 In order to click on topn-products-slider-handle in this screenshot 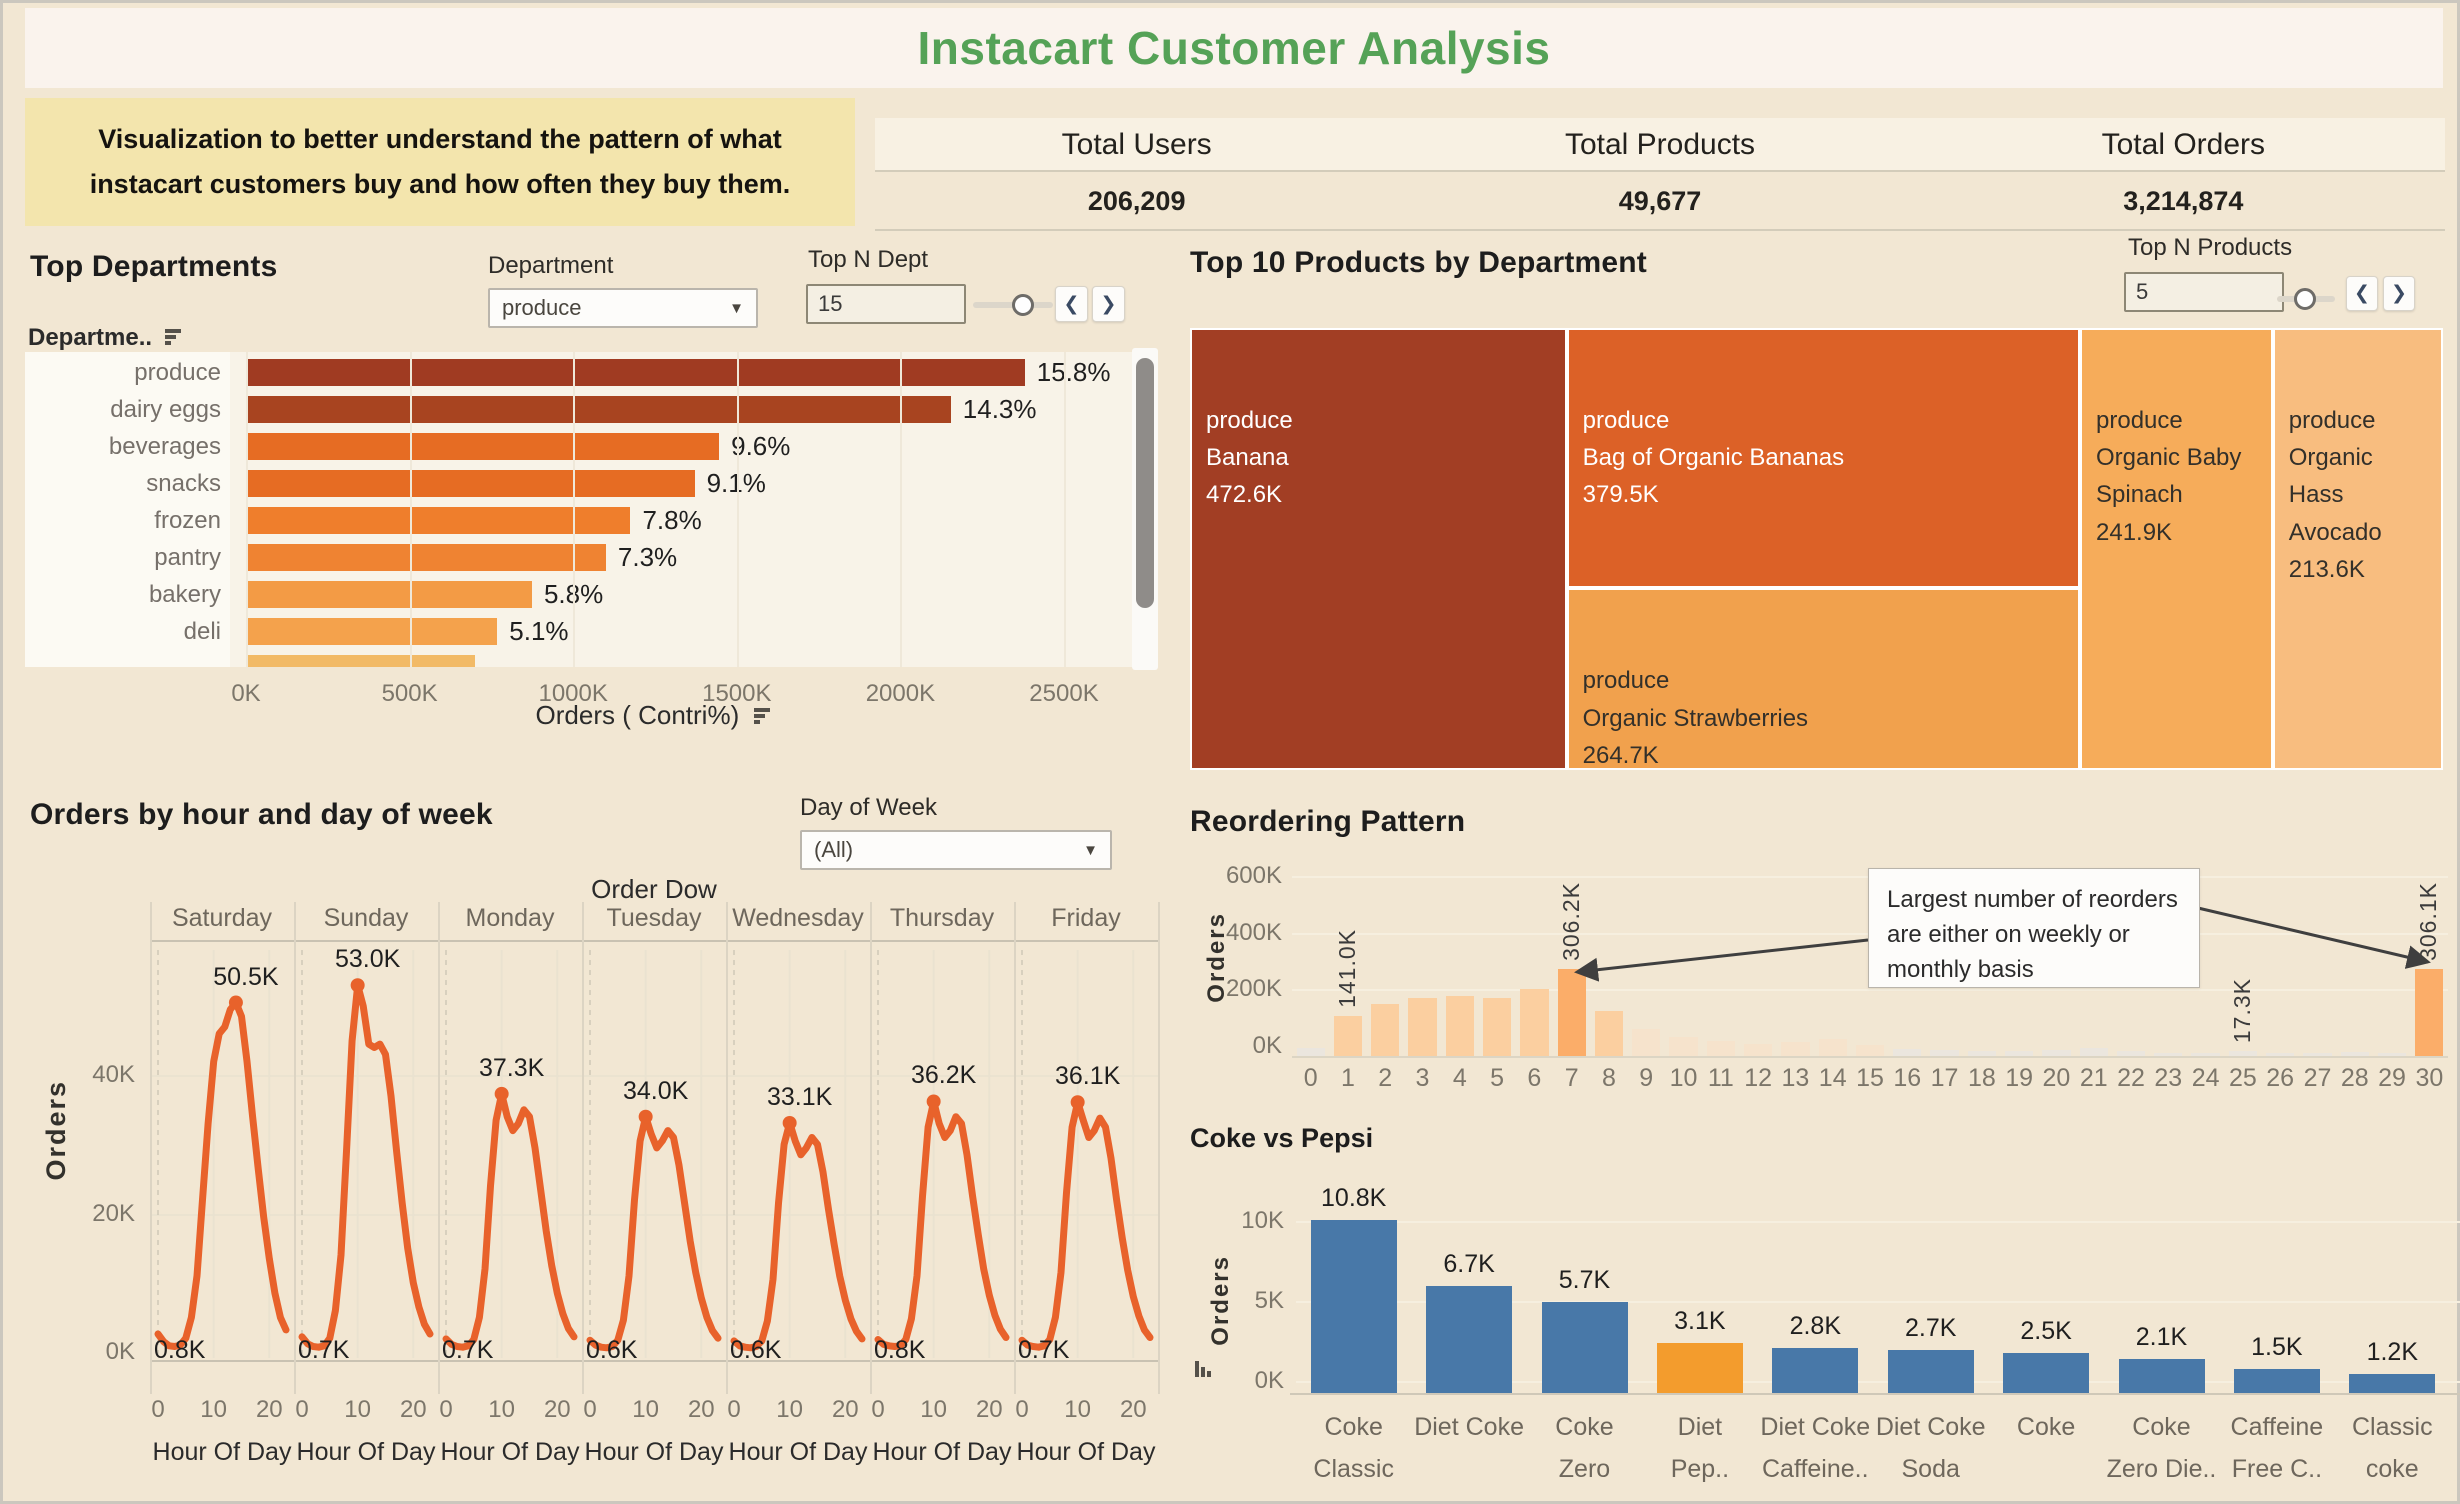, I will do `click(2305, 299)`.